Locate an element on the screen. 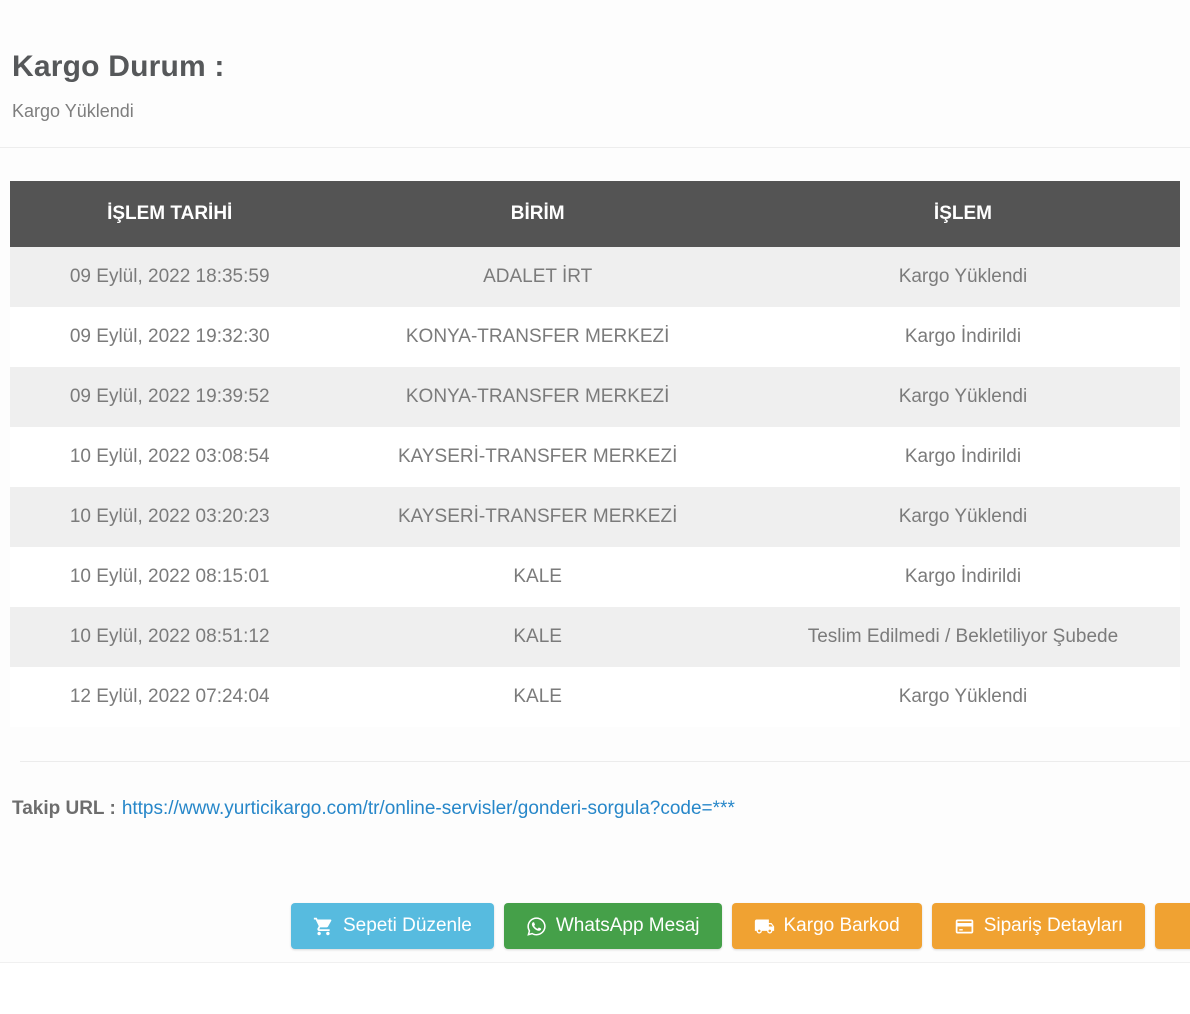 The height and width of the screenshot is (1014, 1190). button-label: WhatsApp Mesaj is located at coordinates (627, 925).